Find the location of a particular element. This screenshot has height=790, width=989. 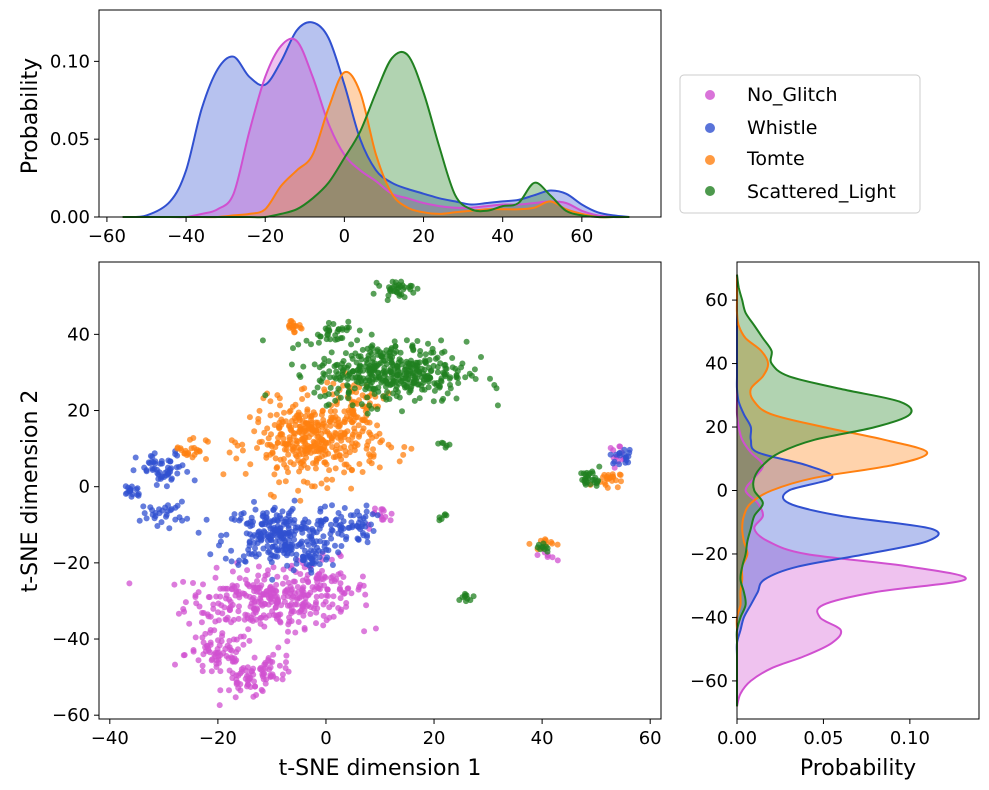

top-xtick-label: −20 is located at coordinates (265, 236).